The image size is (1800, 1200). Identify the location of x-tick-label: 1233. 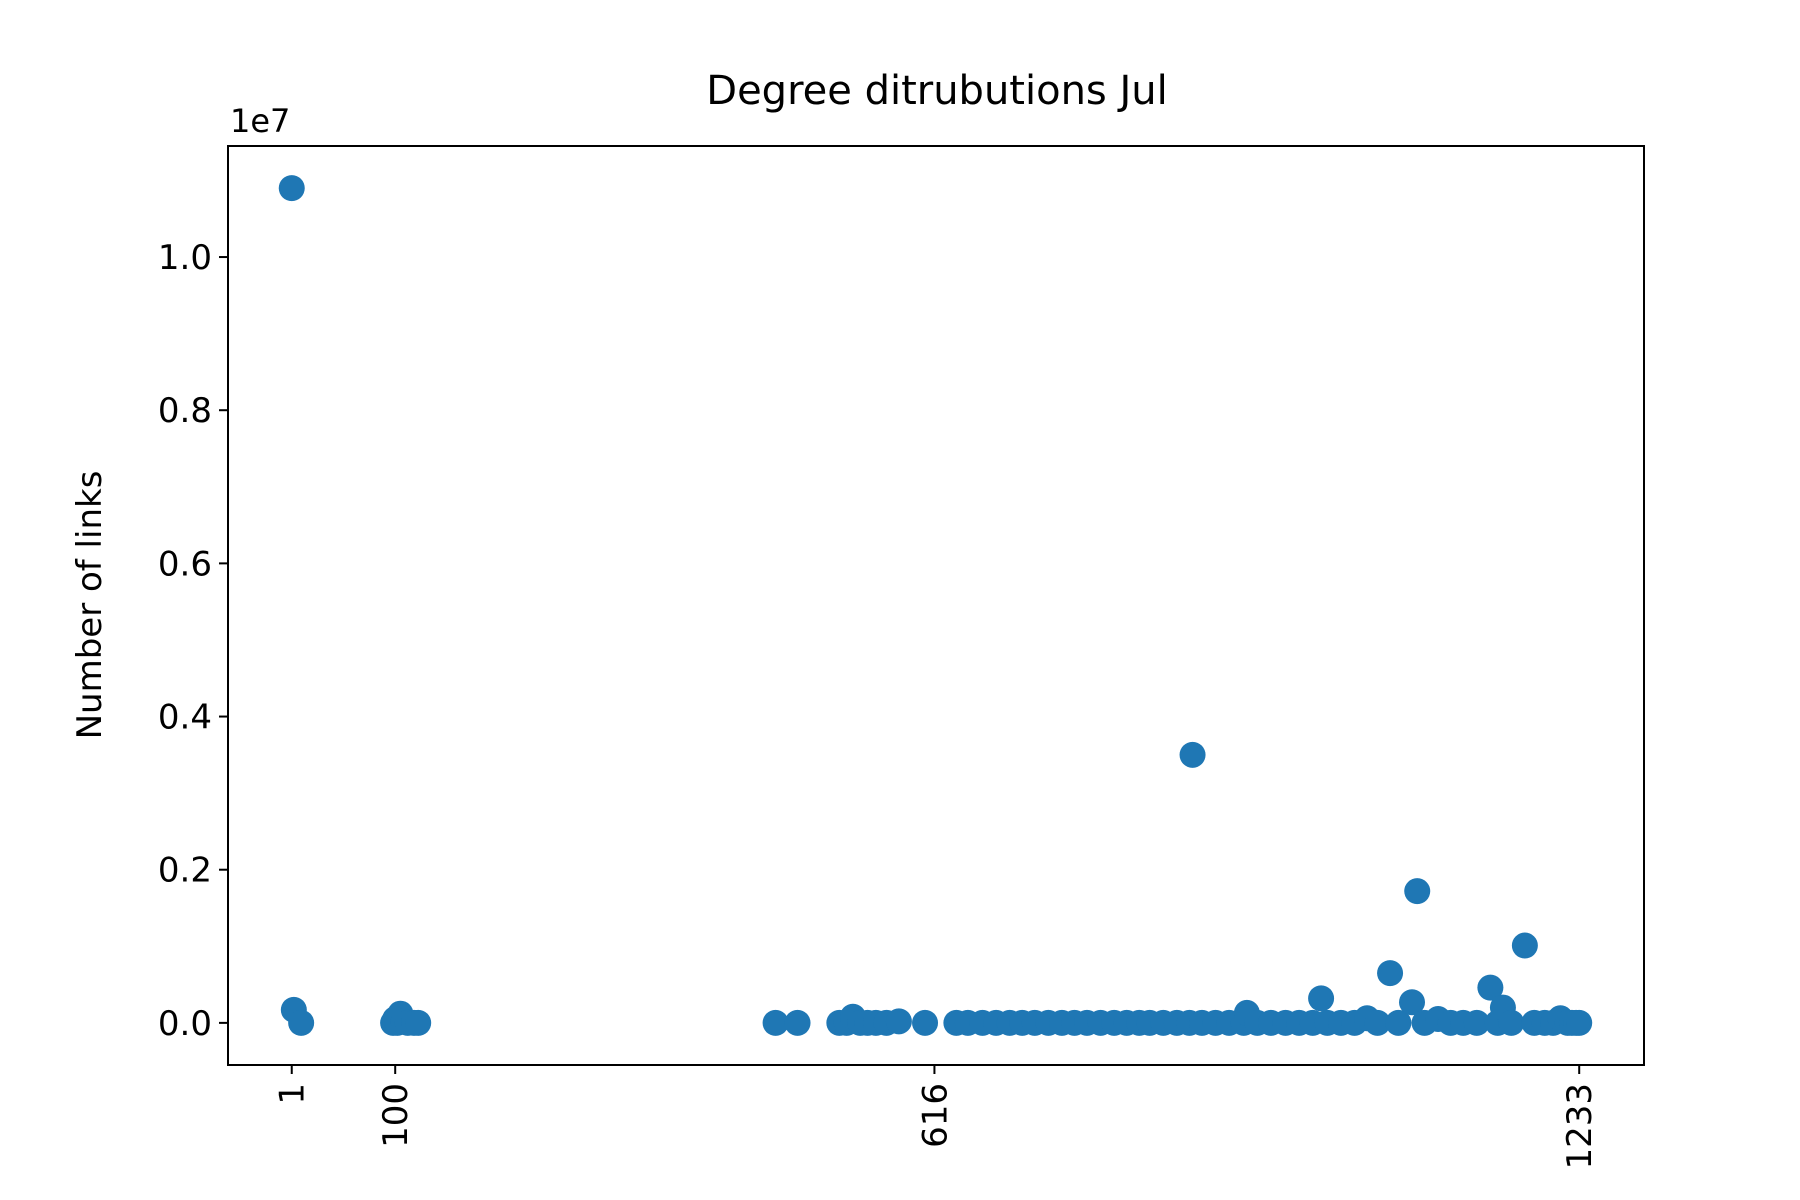
(1580, 1126).